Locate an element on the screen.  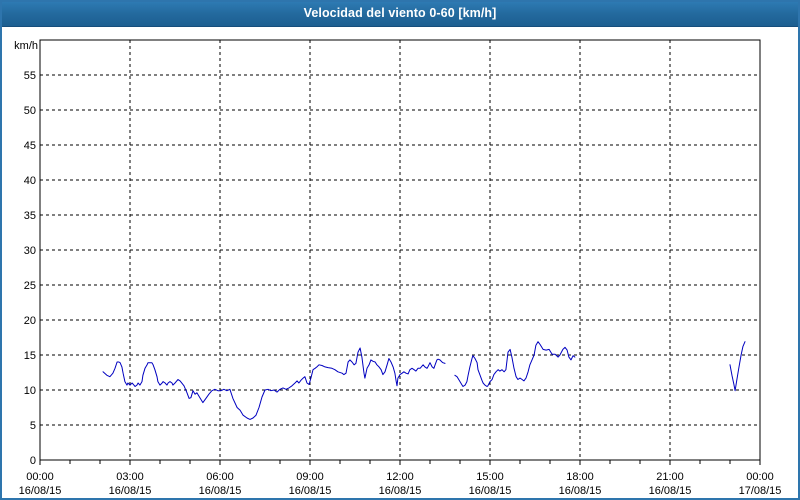
y-tick-label: 10 is located at coordinates (30, 391).